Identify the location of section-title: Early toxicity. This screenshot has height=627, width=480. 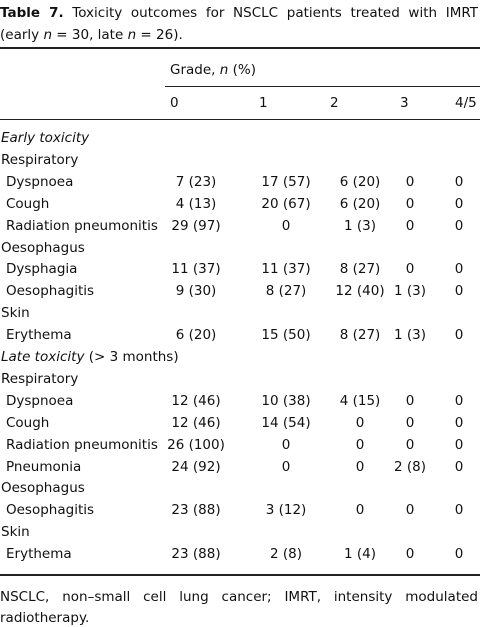
(45, 138).